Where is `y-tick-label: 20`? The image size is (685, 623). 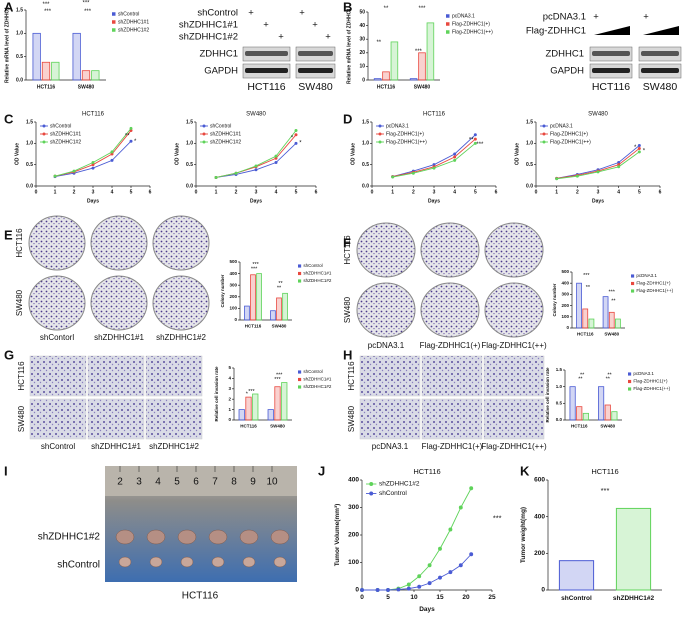 y-tick-label: 20 is located at coordinates (362, 53).